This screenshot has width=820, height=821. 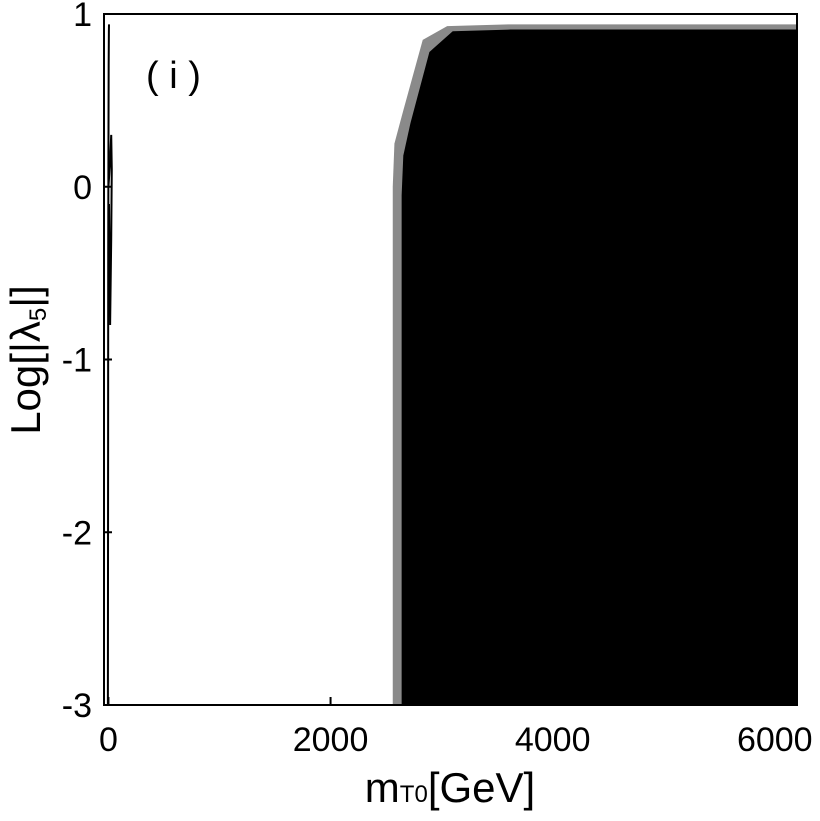 What do you see at coordinates (456, 728) in the screenshot?
I see `x-axis-ticks: 0 2000 4000 6000` at bounding box center [456, 728].